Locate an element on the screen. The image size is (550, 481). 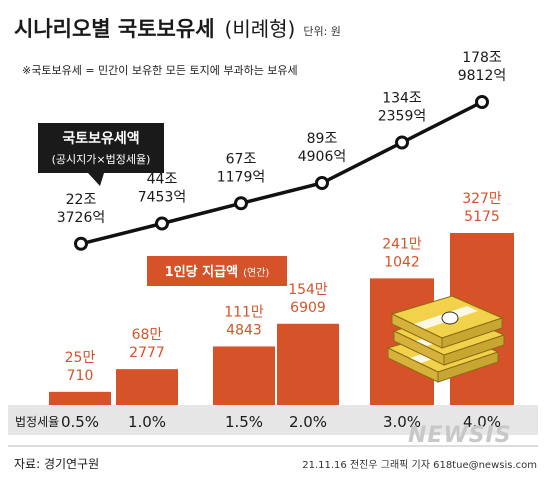
line-value-label: 134조 is located at coordinates (402, 99).